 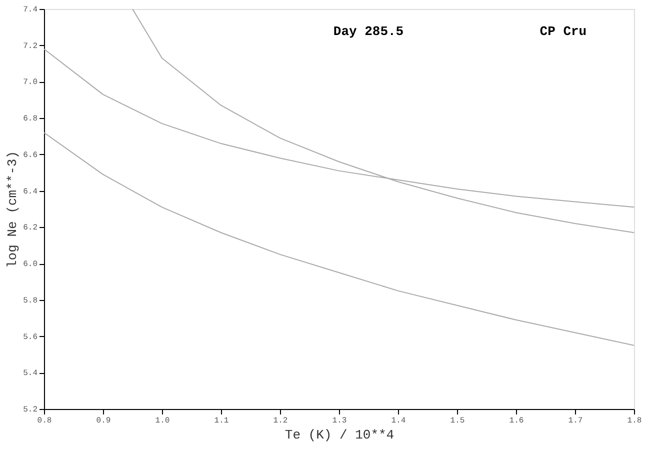 What do you see at coordinates (221, 421) in the screenshot?
I see `x-tick-label: 1.1` at bounding box center [221, 421].